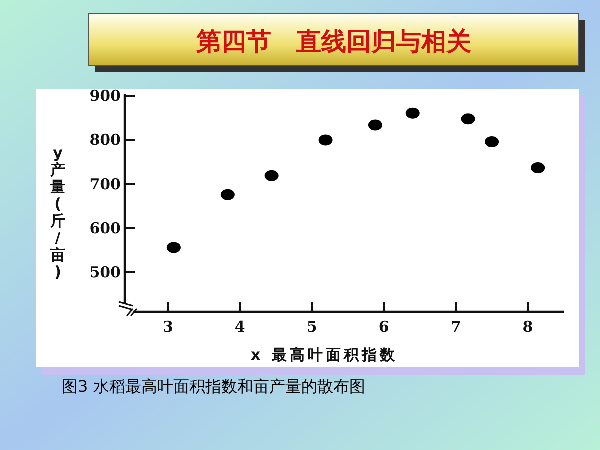 The height and width of the screenshot is (450, 600). Describe the element at coordinates (105, 184) in the screenshot. I see `y-tick-label: 700` at that location.